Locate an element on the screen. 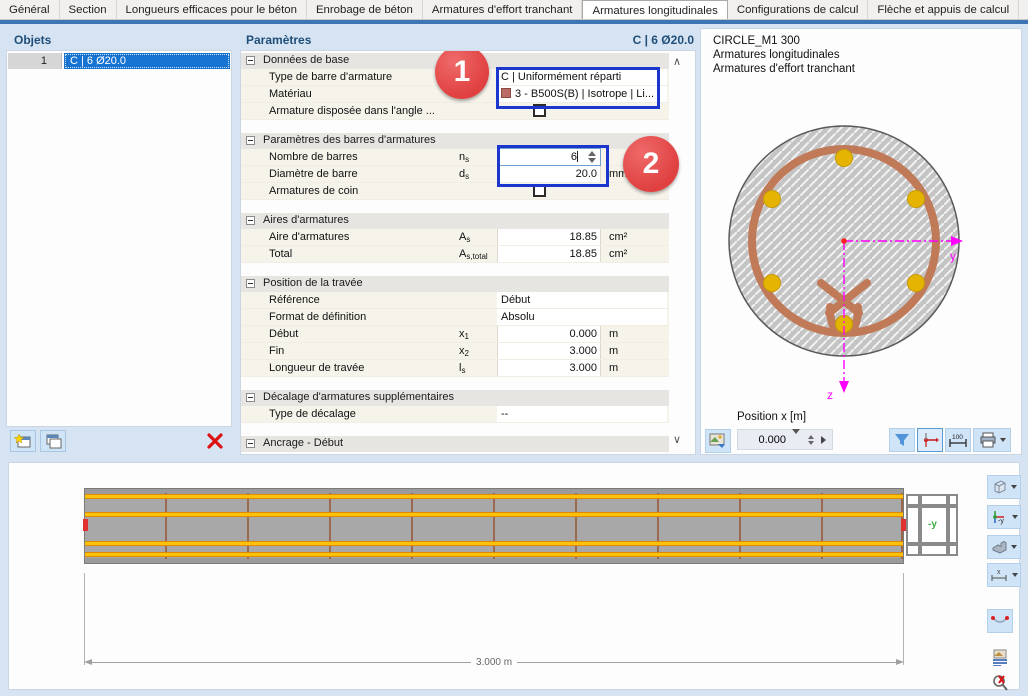 This screenshot has height=696, width=1028. type-decalage-value: -- is located at coordinates (582, 414).